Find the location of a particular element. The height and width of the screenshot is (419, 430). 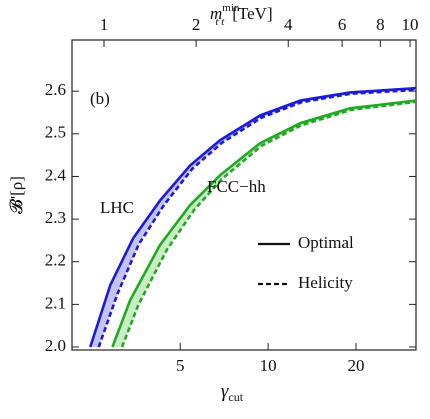

x-tick-label: 10 is located at coordinates (268, 365).